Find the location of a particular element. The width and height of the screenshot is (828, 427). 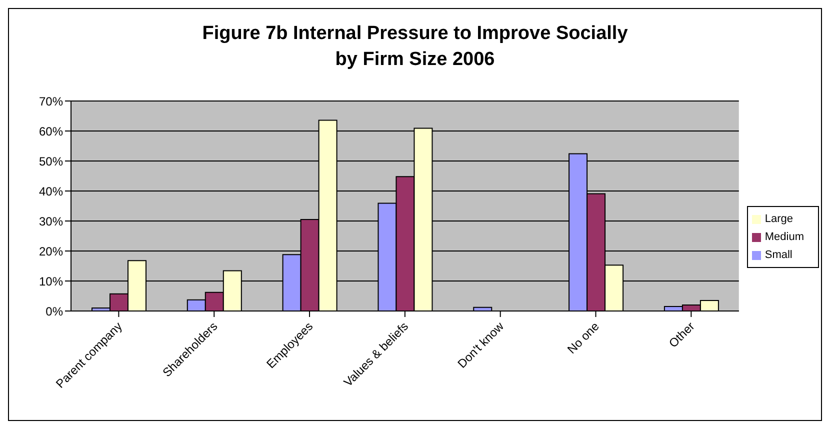

y-tick-label: 10% is located at coordinates (51, 281).